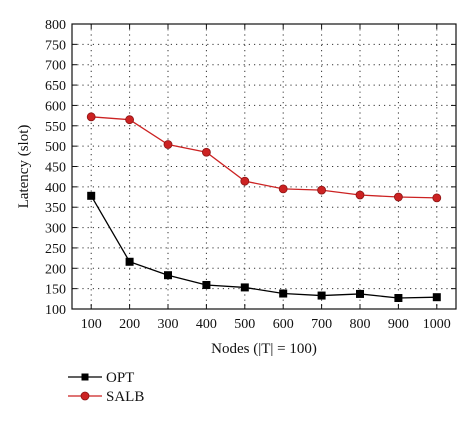  Describe the element at coordinates (168, 324) in the screenshot. I see `x-tick-label: 300` at that location.